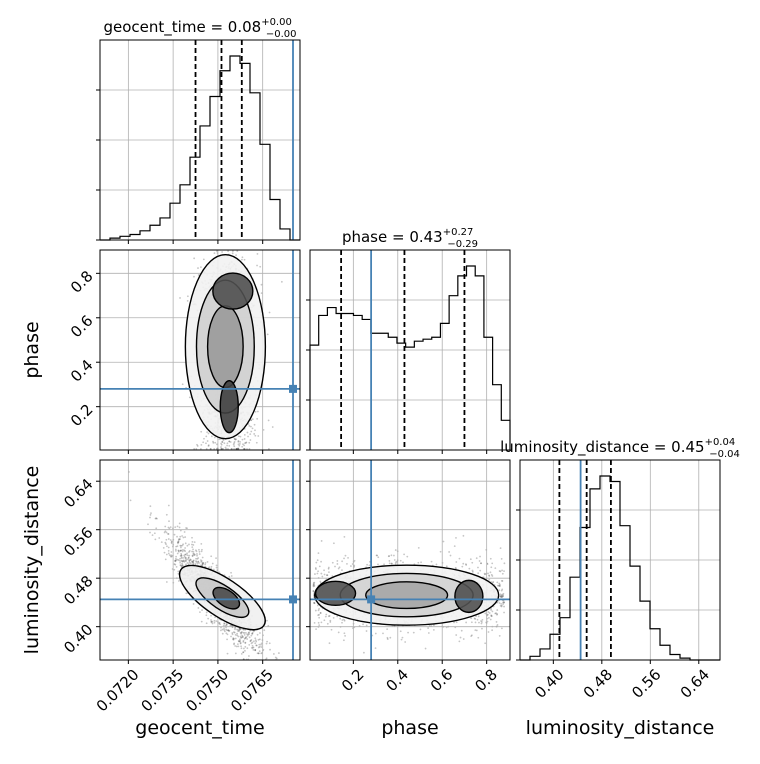  Describe the element at coordinates (276, 22) in the screenshot. I see `title-sup: +0.00` at that location.